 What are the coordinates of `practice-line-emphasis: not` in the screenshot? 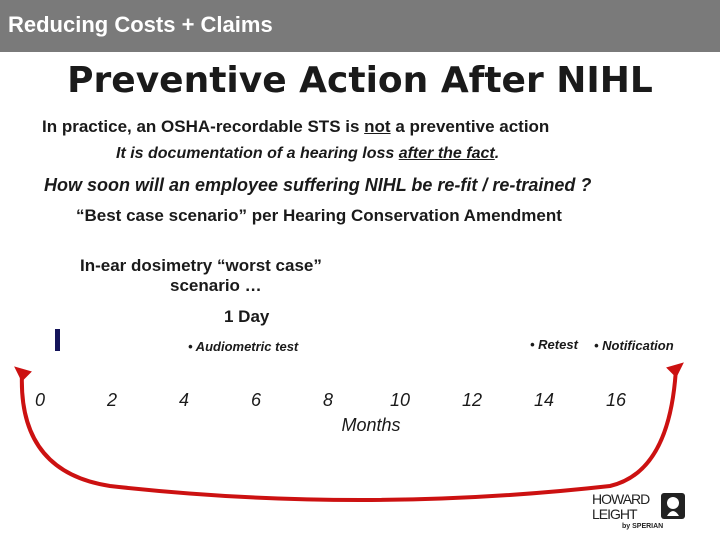 It's located at (377, 126).